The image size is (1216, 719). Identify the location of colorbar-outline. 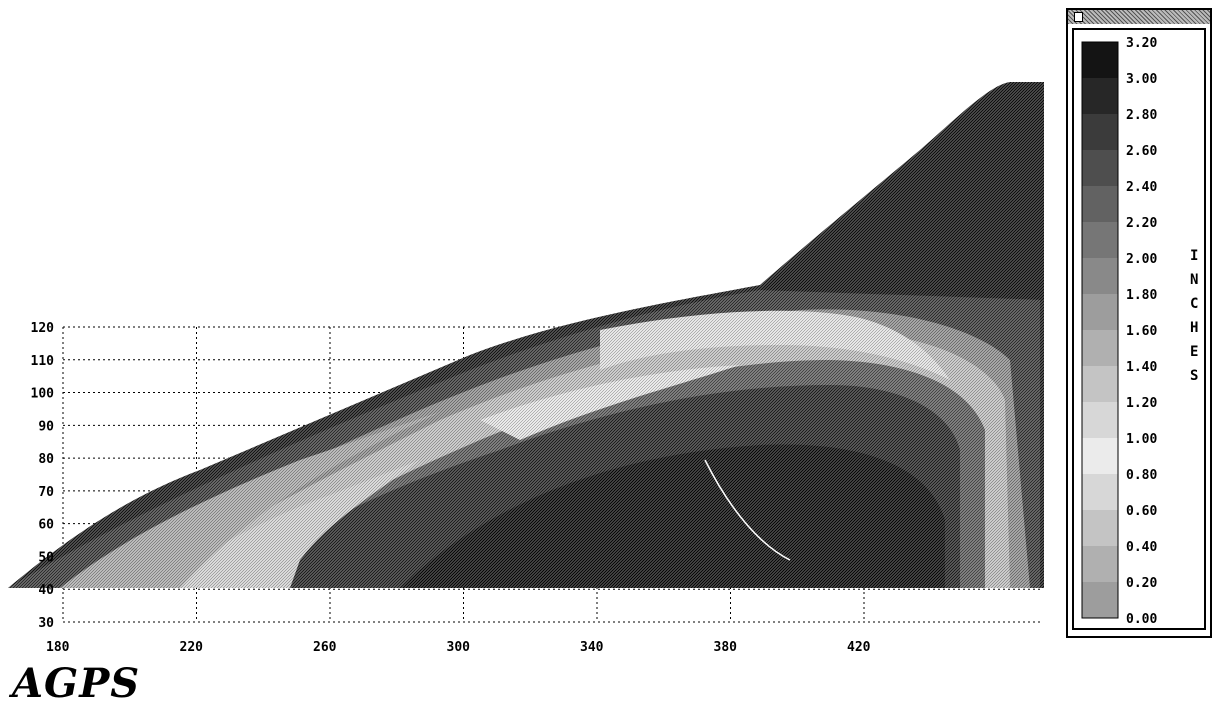
(1100, 330).